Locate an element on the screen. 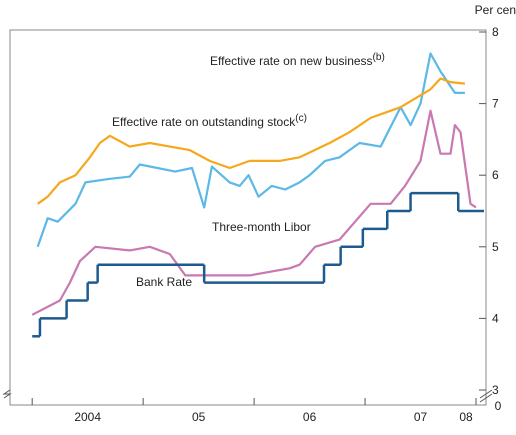 The image size is (516, 435). series-label: Three-month Libor is located at coordinates (261, 227).